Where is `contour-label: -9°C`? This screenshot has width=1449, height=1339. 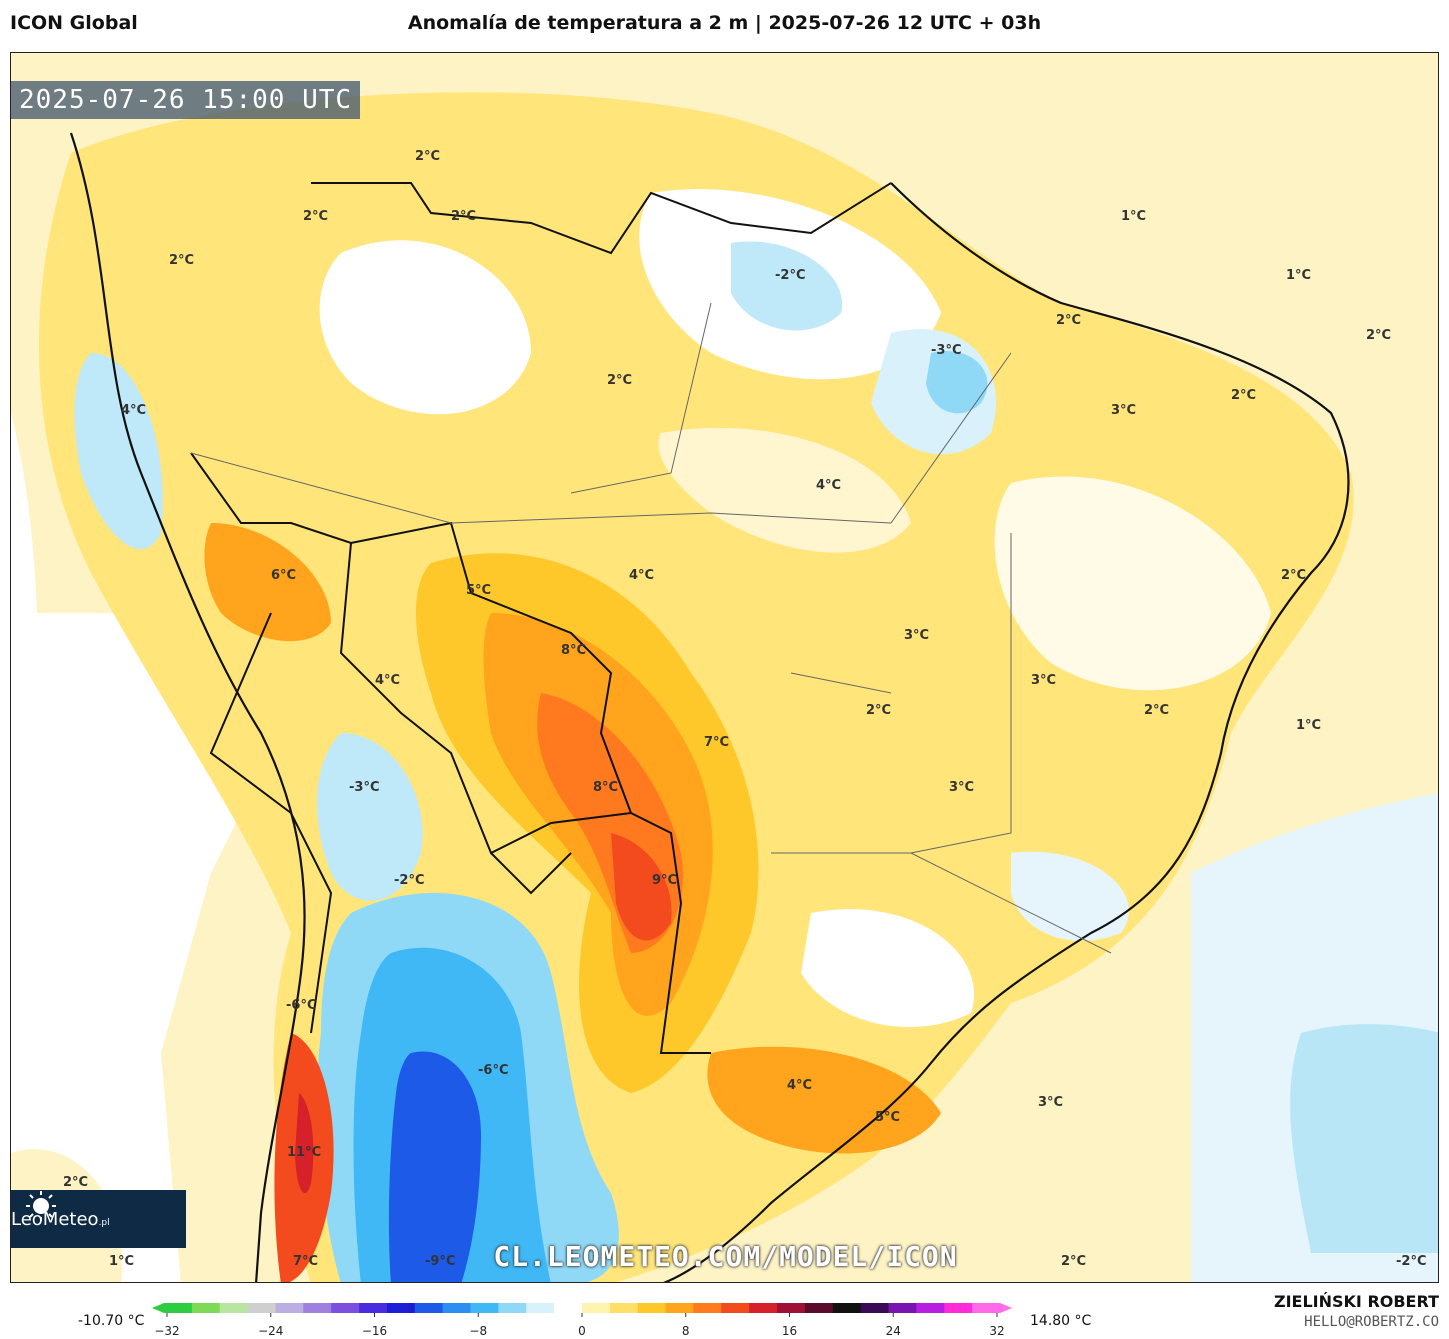
contour-label: -9°C is located at coordinates (440, 1261).